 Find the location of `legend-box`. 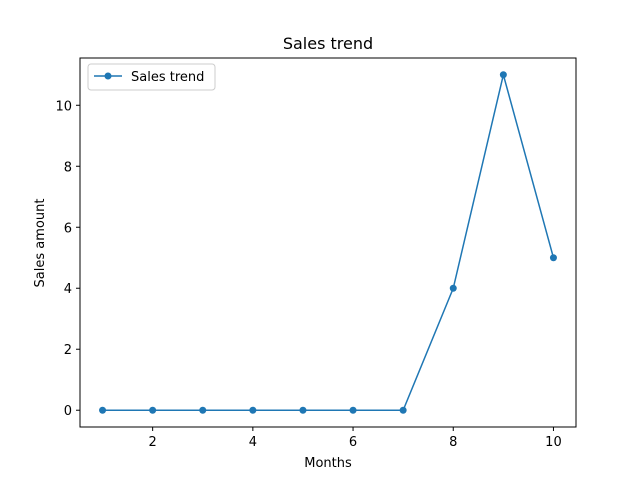

legend-box is located at coordinates (151, 77).